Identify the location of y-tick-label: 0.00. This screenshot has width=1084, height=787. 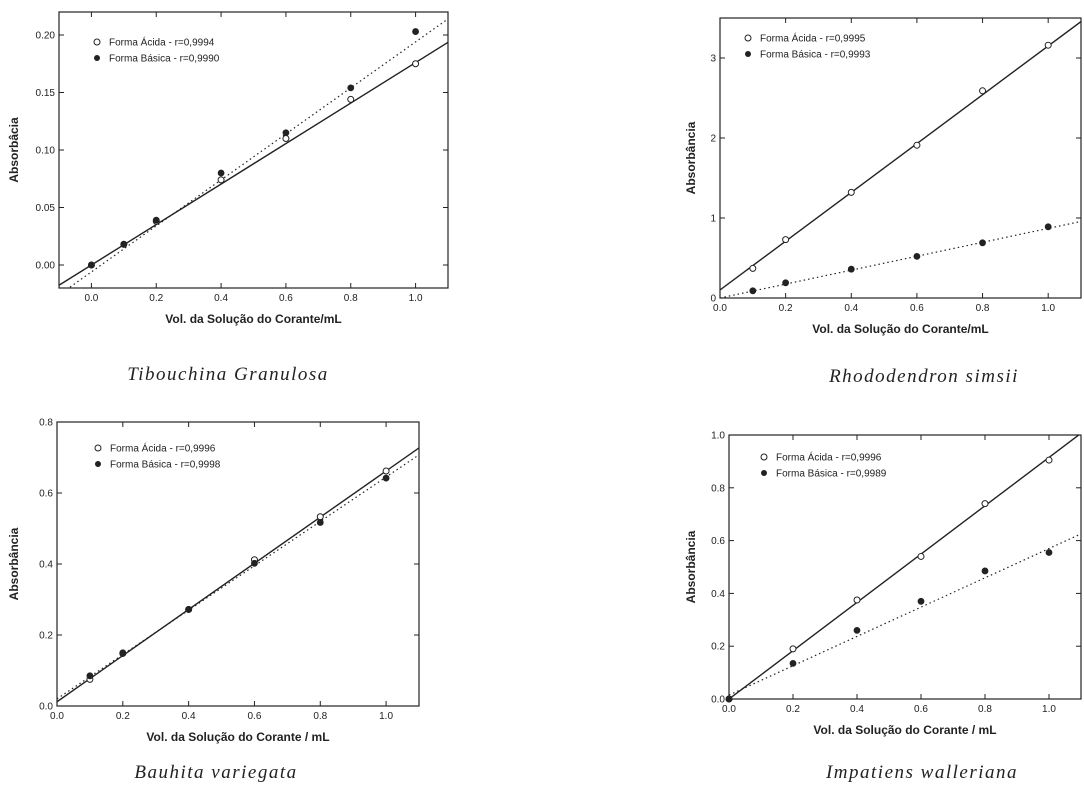
(46, 266).